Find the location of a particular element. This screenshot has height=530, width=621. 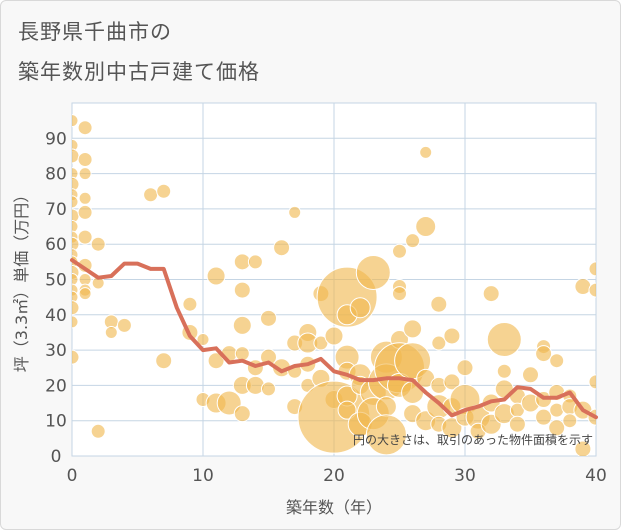

y-tick-label: 0 is located at coordinates (56, 457).